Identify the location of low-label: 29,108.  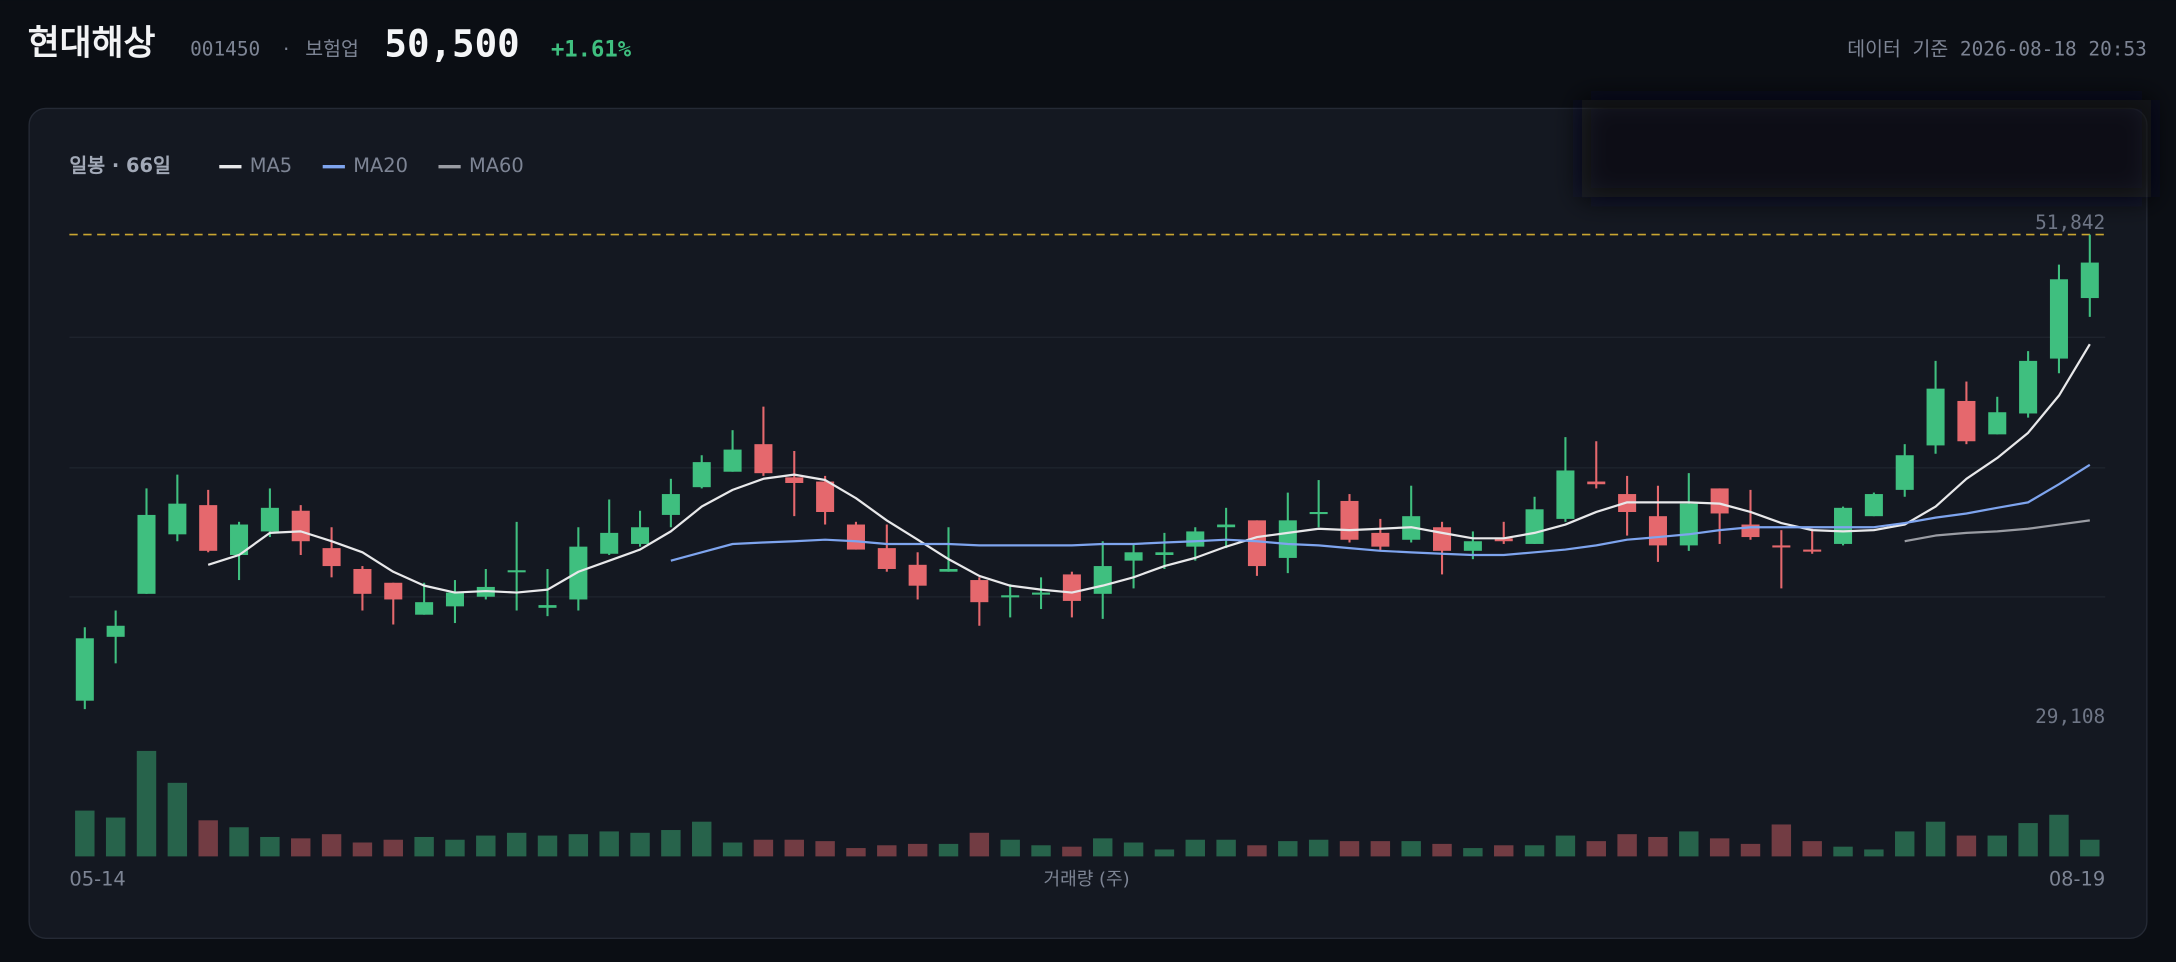
(2070, 716).